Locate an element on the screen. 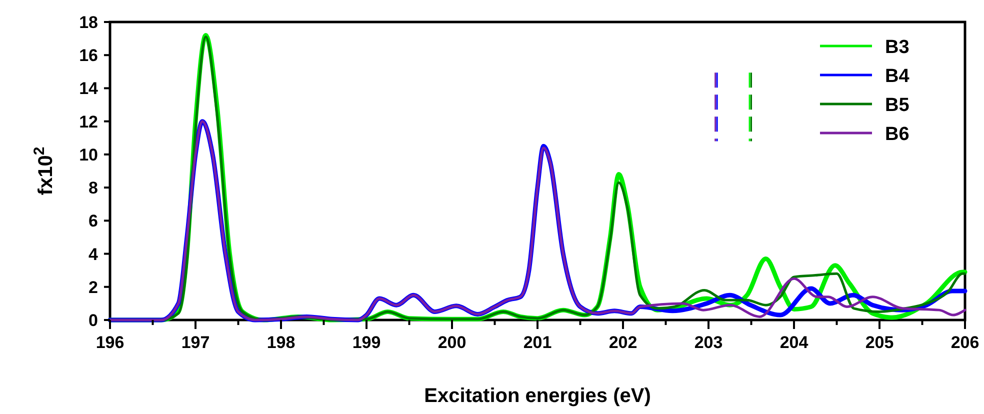 This screenshot has width=984, height=414. legend-label: B3 is located at coordinates (897, 47).